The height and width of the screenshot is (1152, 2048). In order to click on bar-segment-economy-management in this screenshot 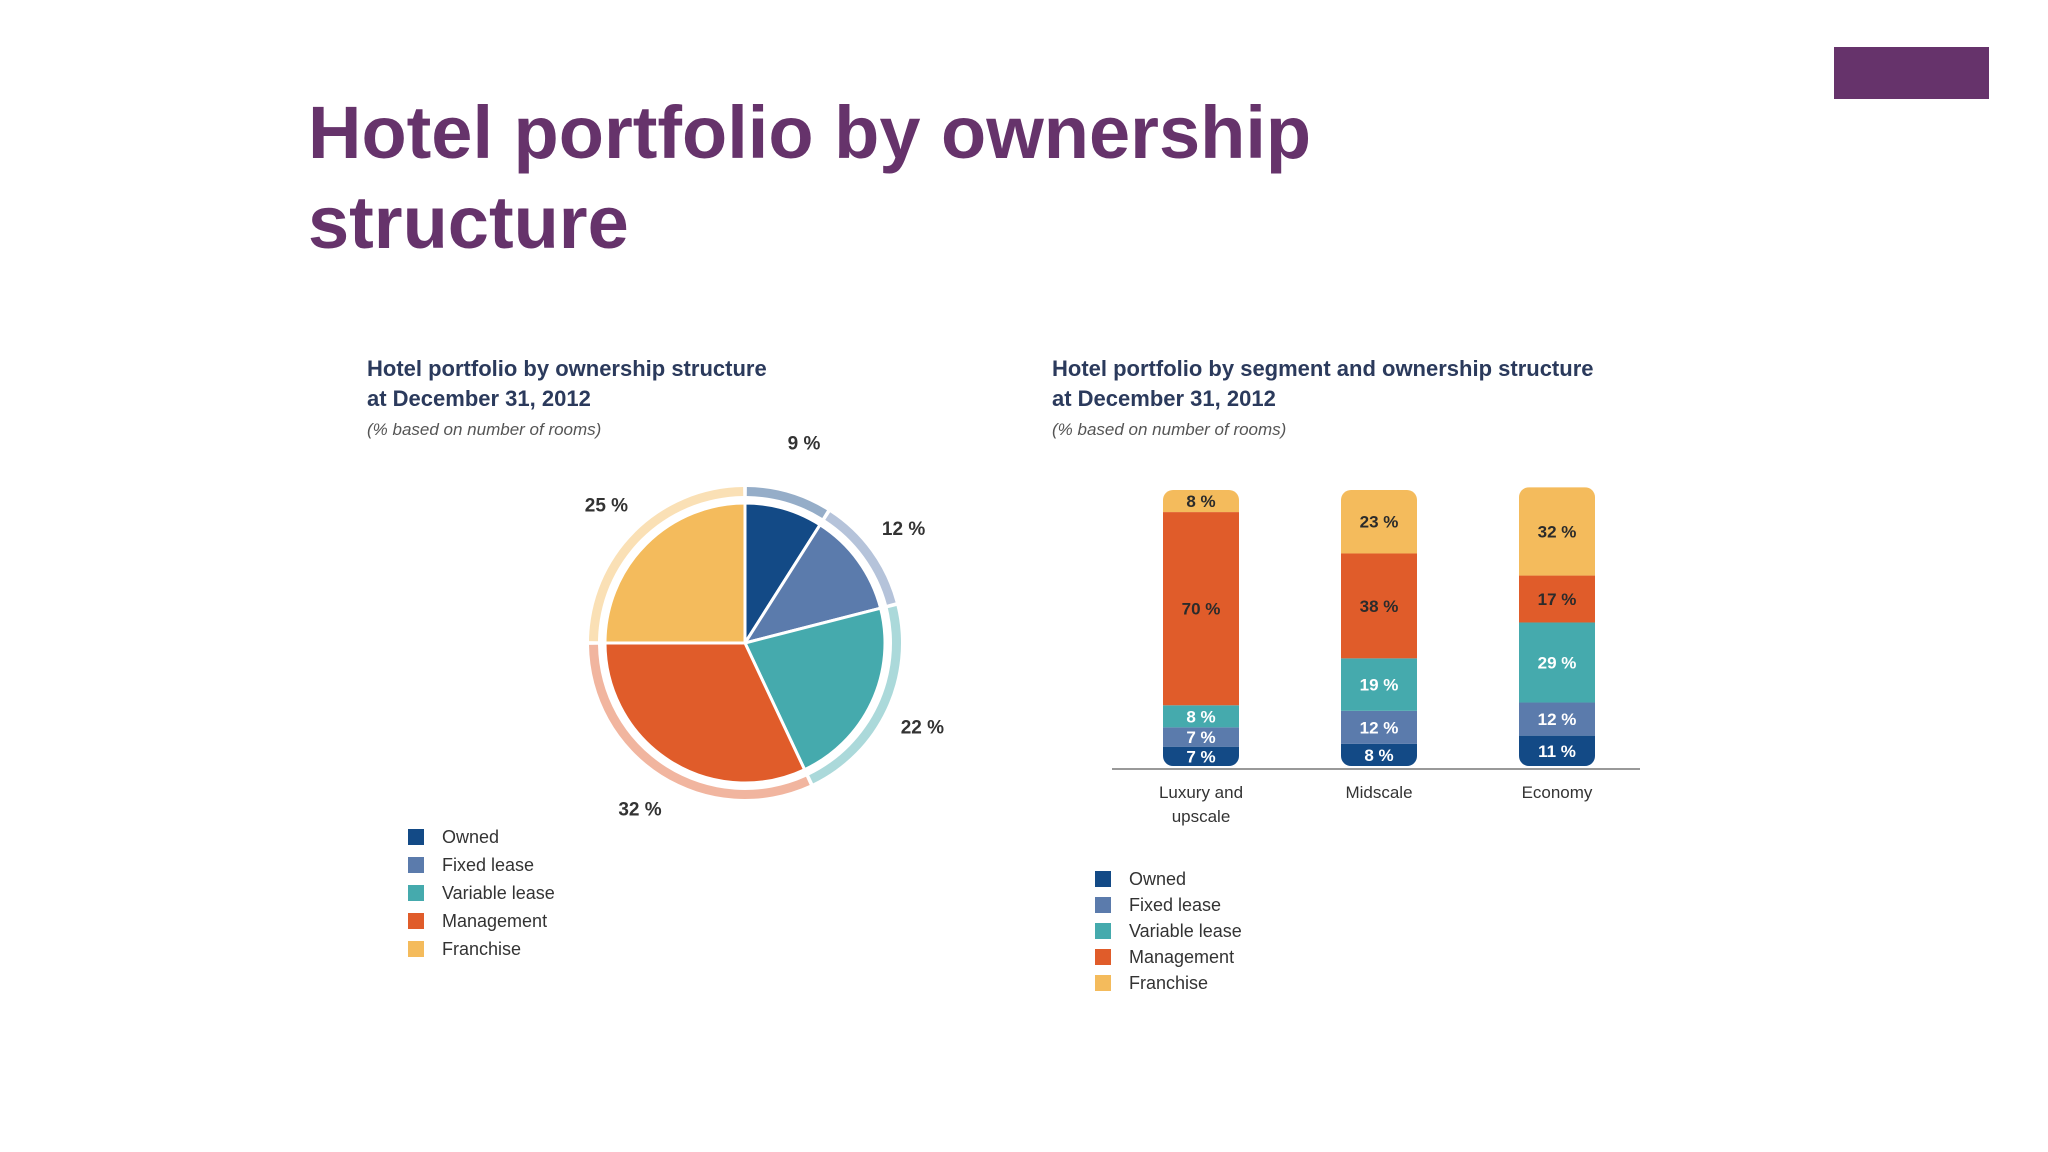, I will do `click(1557, 599)`.